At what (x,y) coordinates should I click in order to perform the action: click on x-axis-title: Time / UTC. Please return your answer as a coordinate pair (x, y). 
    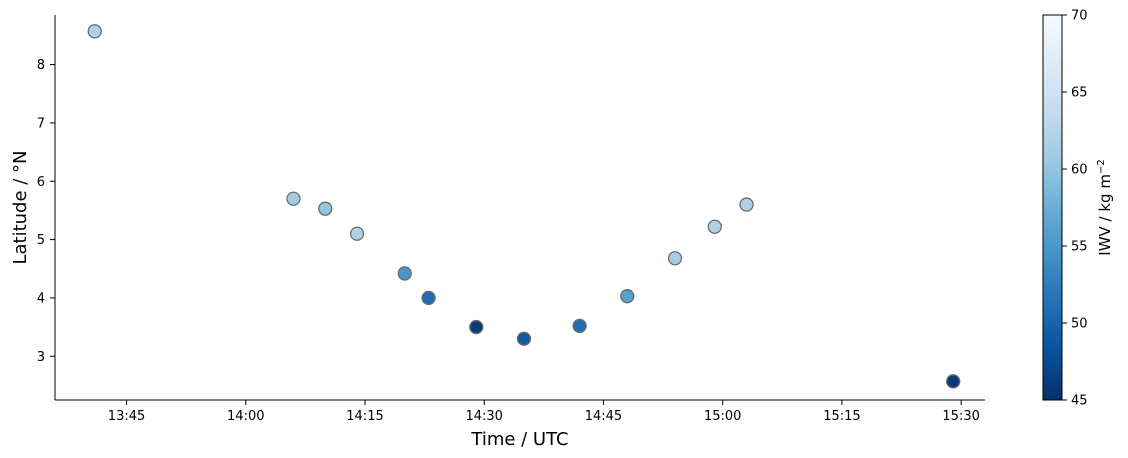
    Looking at the image, I should click on (519, 439).